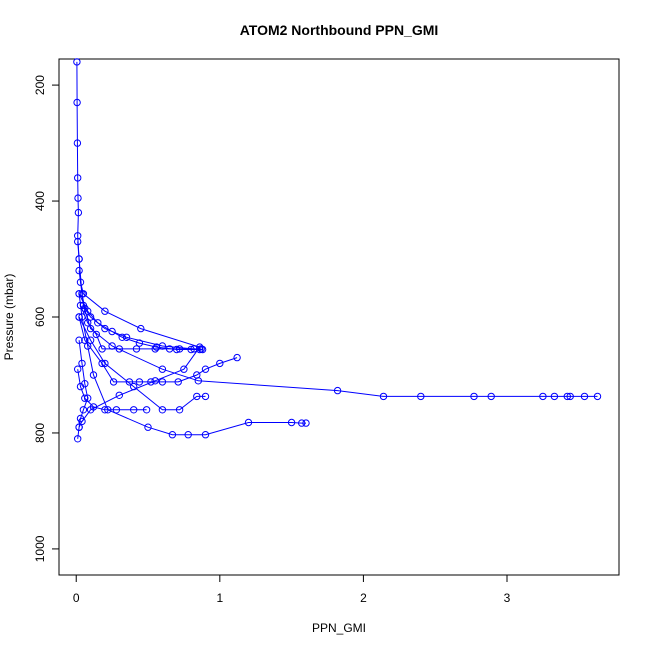 This screenshot has width=650, height=650. I want to click on x-tick-label: 3, so click(507, 598).